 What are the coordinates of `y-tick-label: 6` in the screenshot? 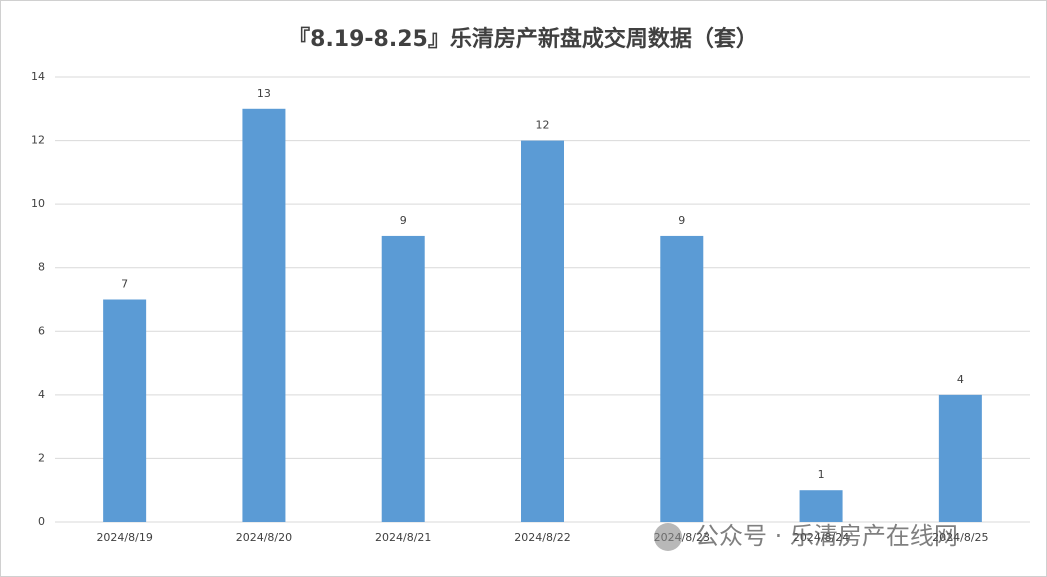 It's located at (41, 330).